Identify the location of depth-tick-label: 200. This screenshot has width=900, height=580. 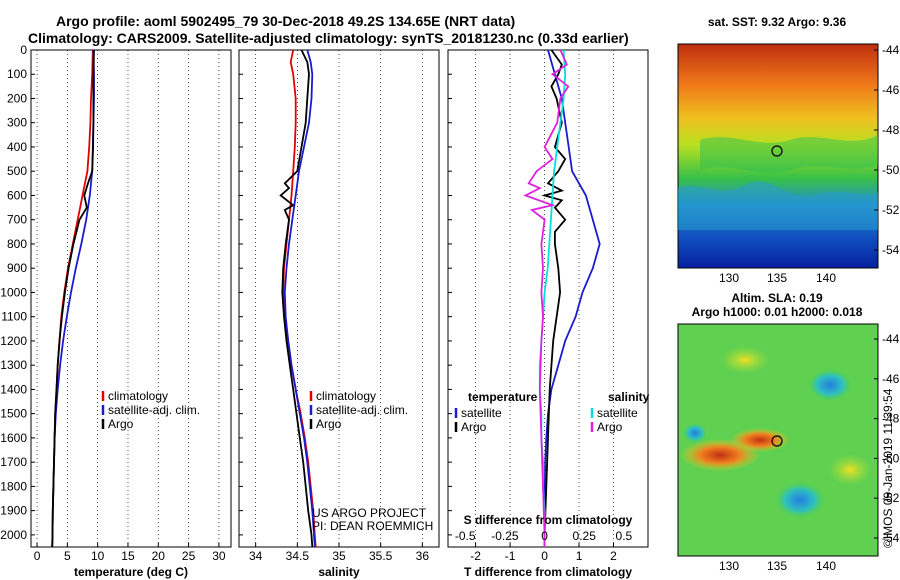
(17, 98).